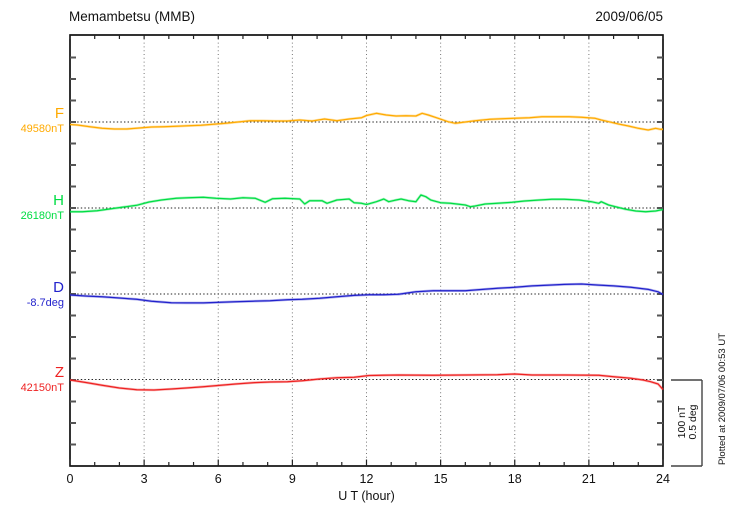 This screenshot has width=730, height=520. Describe the element at coordinates (663, 479) in the screenshot. I see `x-tick-label: 24` at that location.